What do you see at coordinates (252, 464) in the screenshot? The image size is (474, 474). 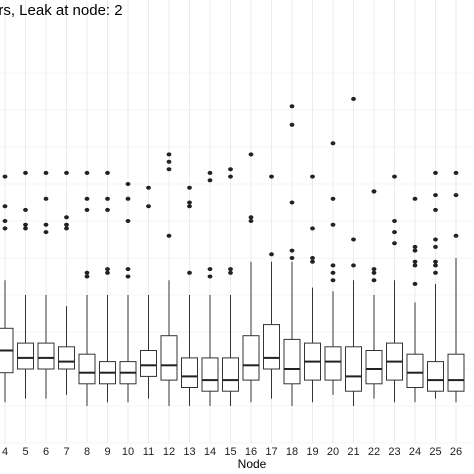 I see `x-axis-label: Node` at bounding box center [252, 464].